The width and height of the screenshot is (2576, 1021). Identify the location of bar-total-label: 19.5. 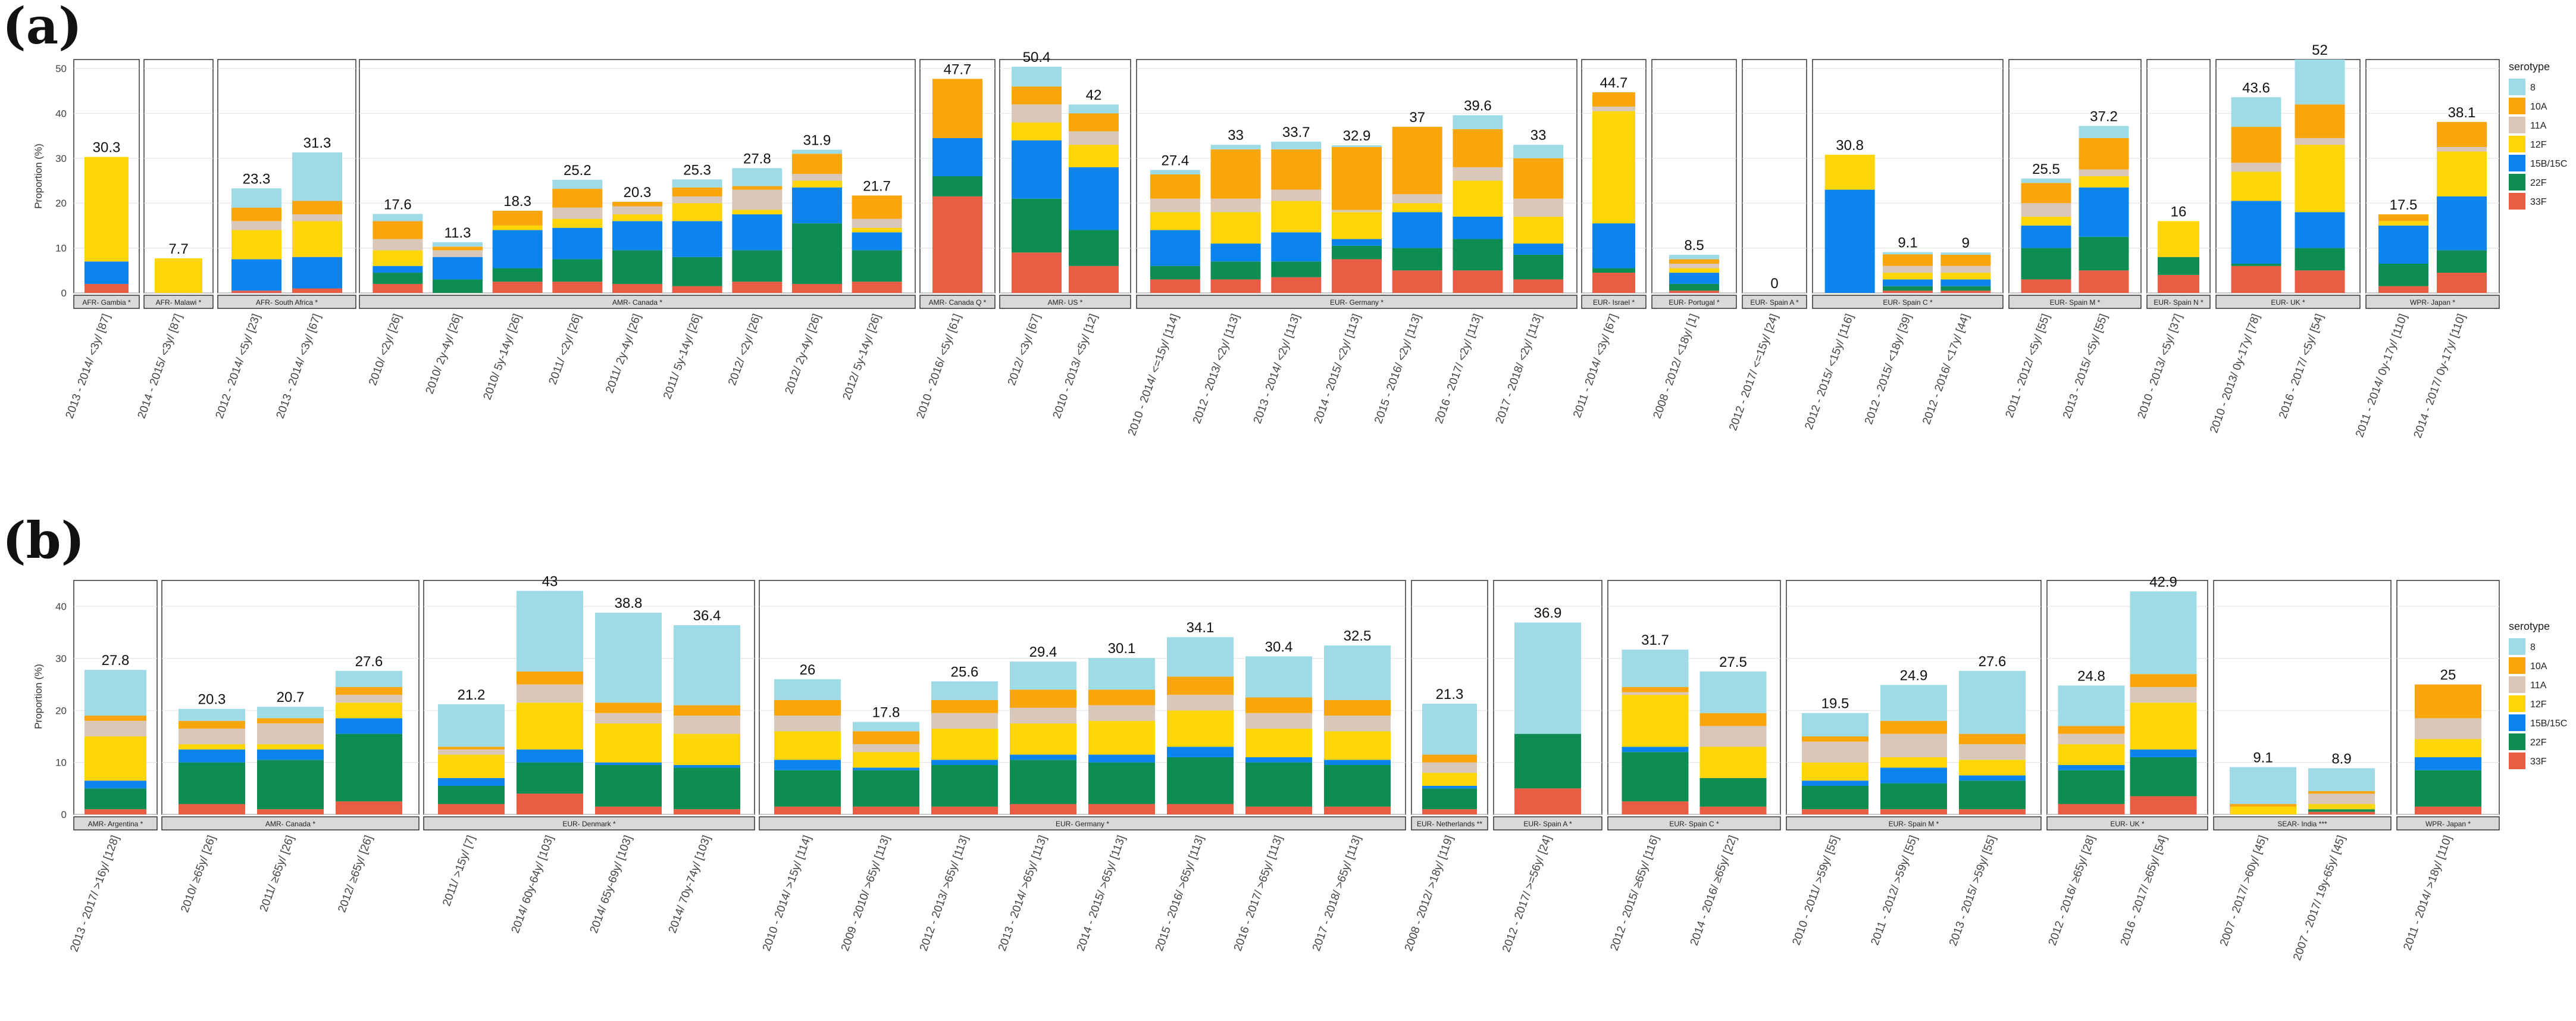
(1835, 704).